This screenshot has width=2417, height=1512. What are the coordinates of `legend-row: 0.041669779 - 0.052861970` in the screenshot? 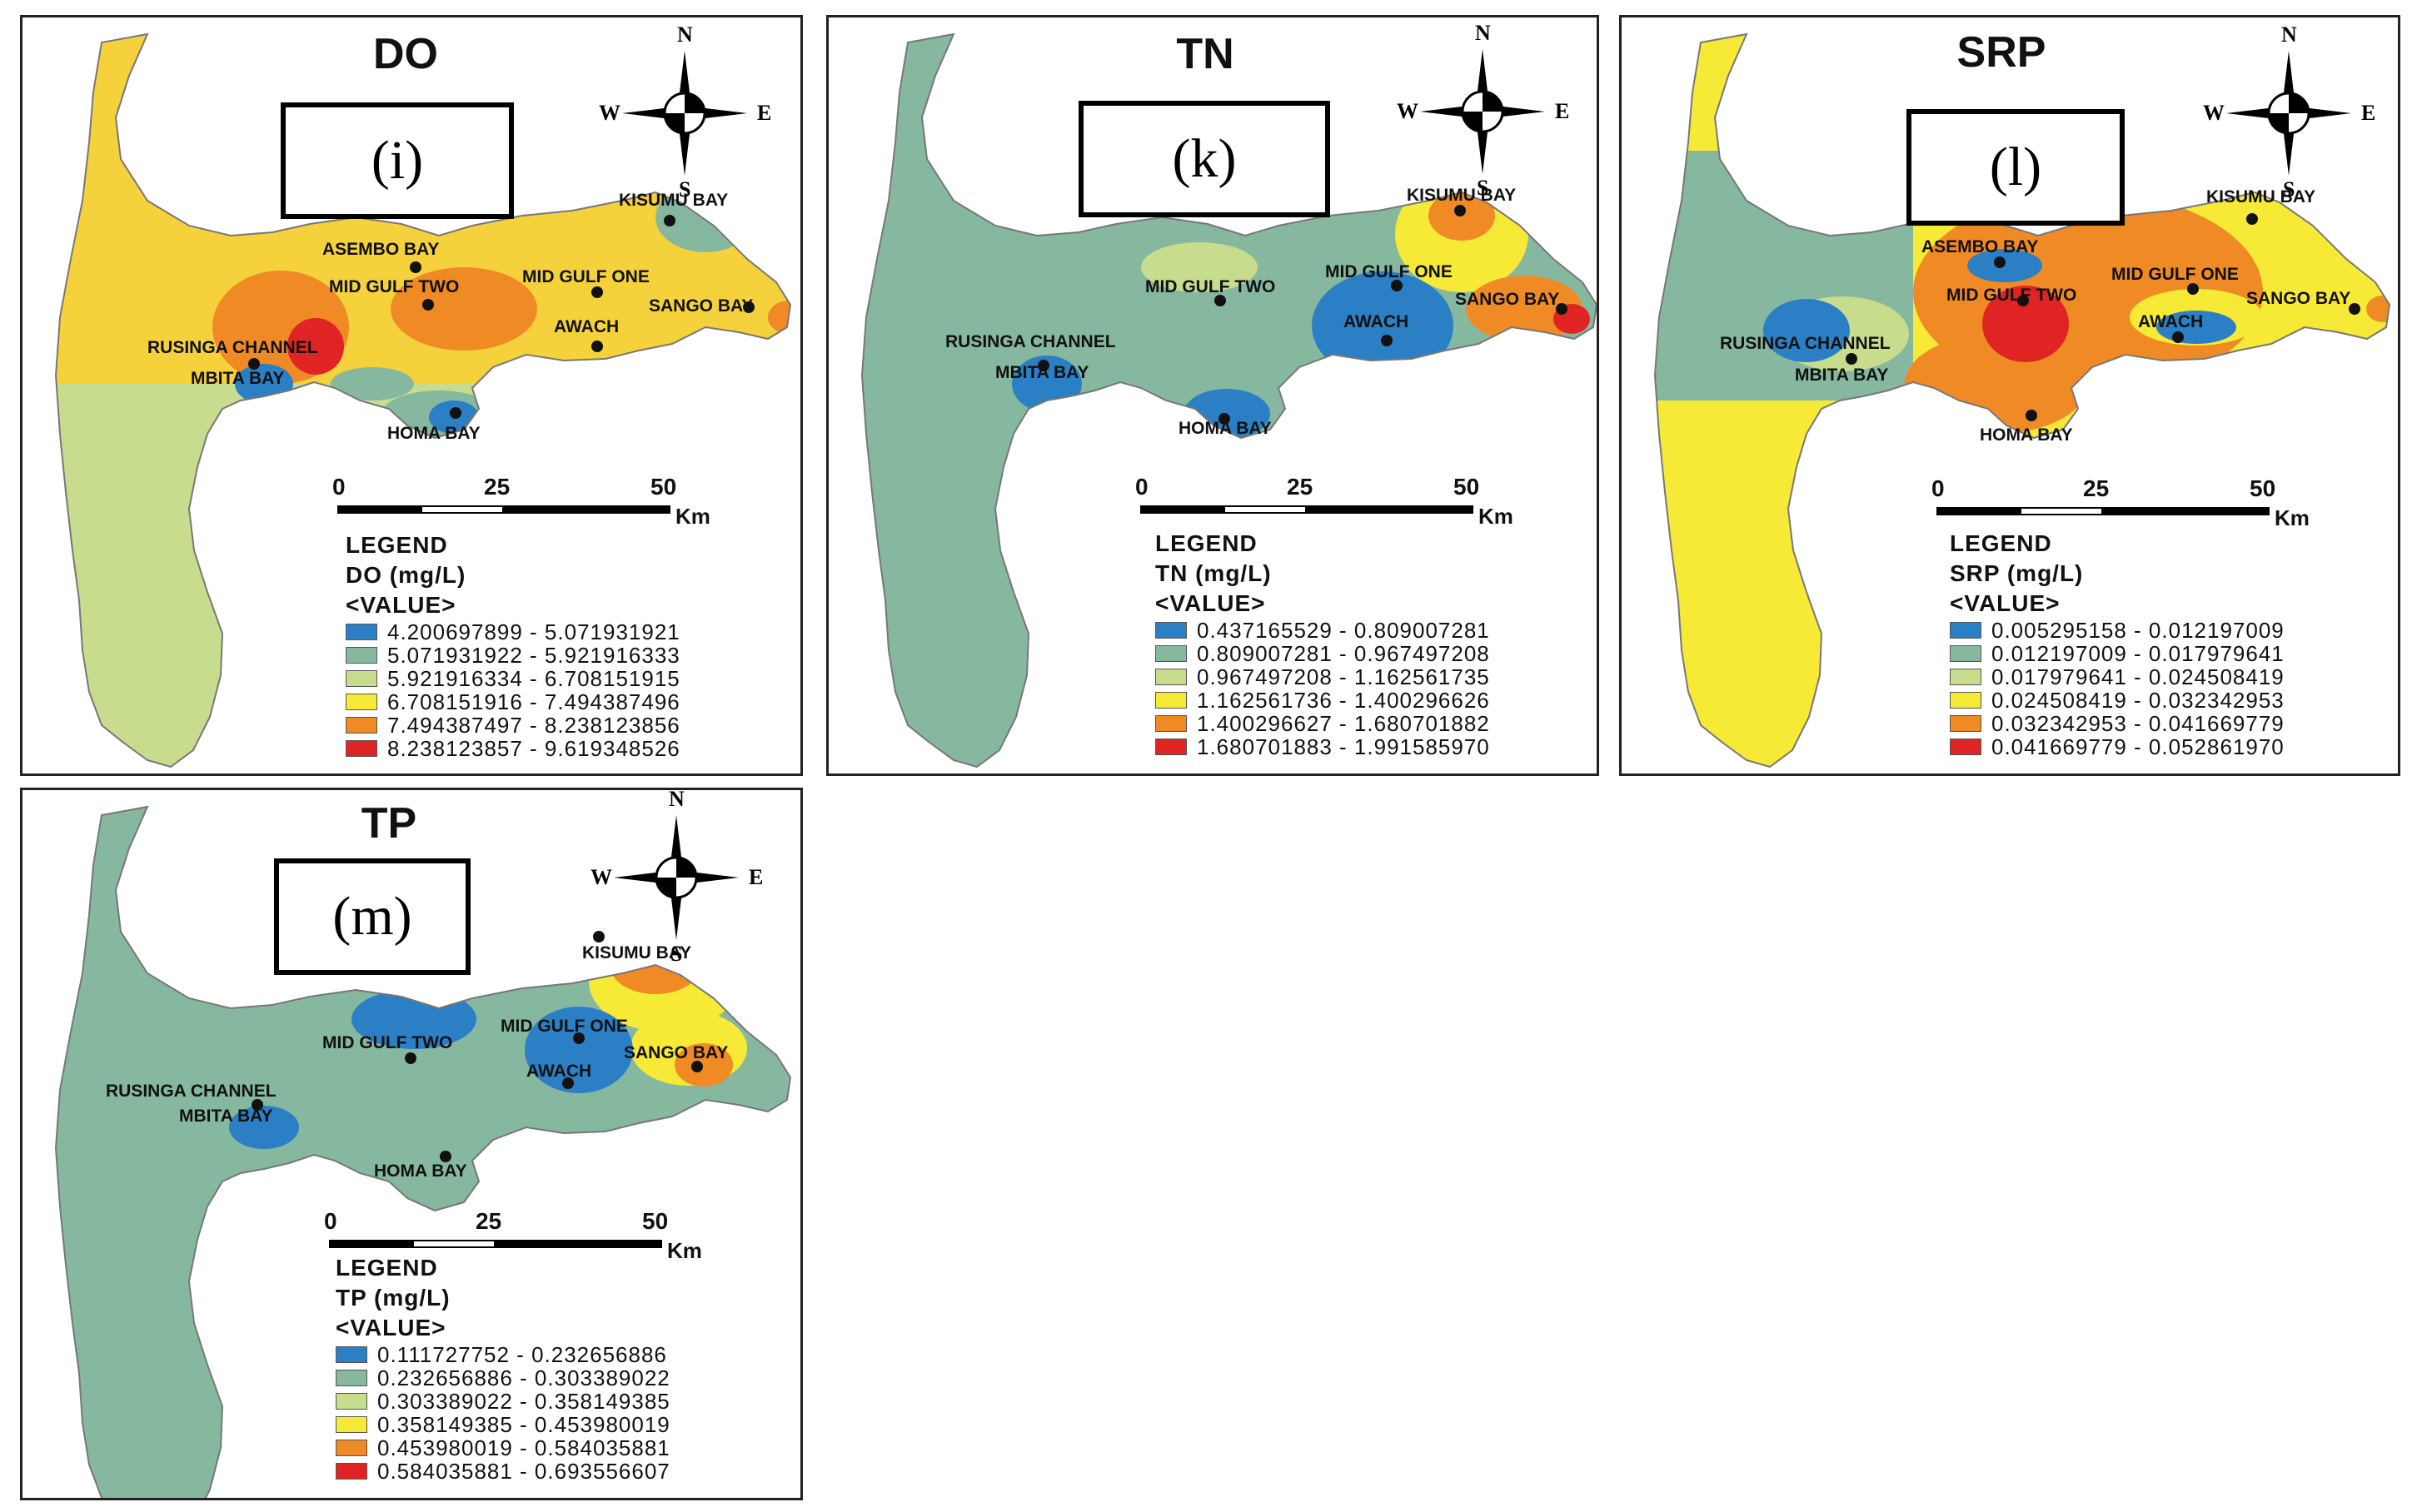 It's located at (2117, 747).